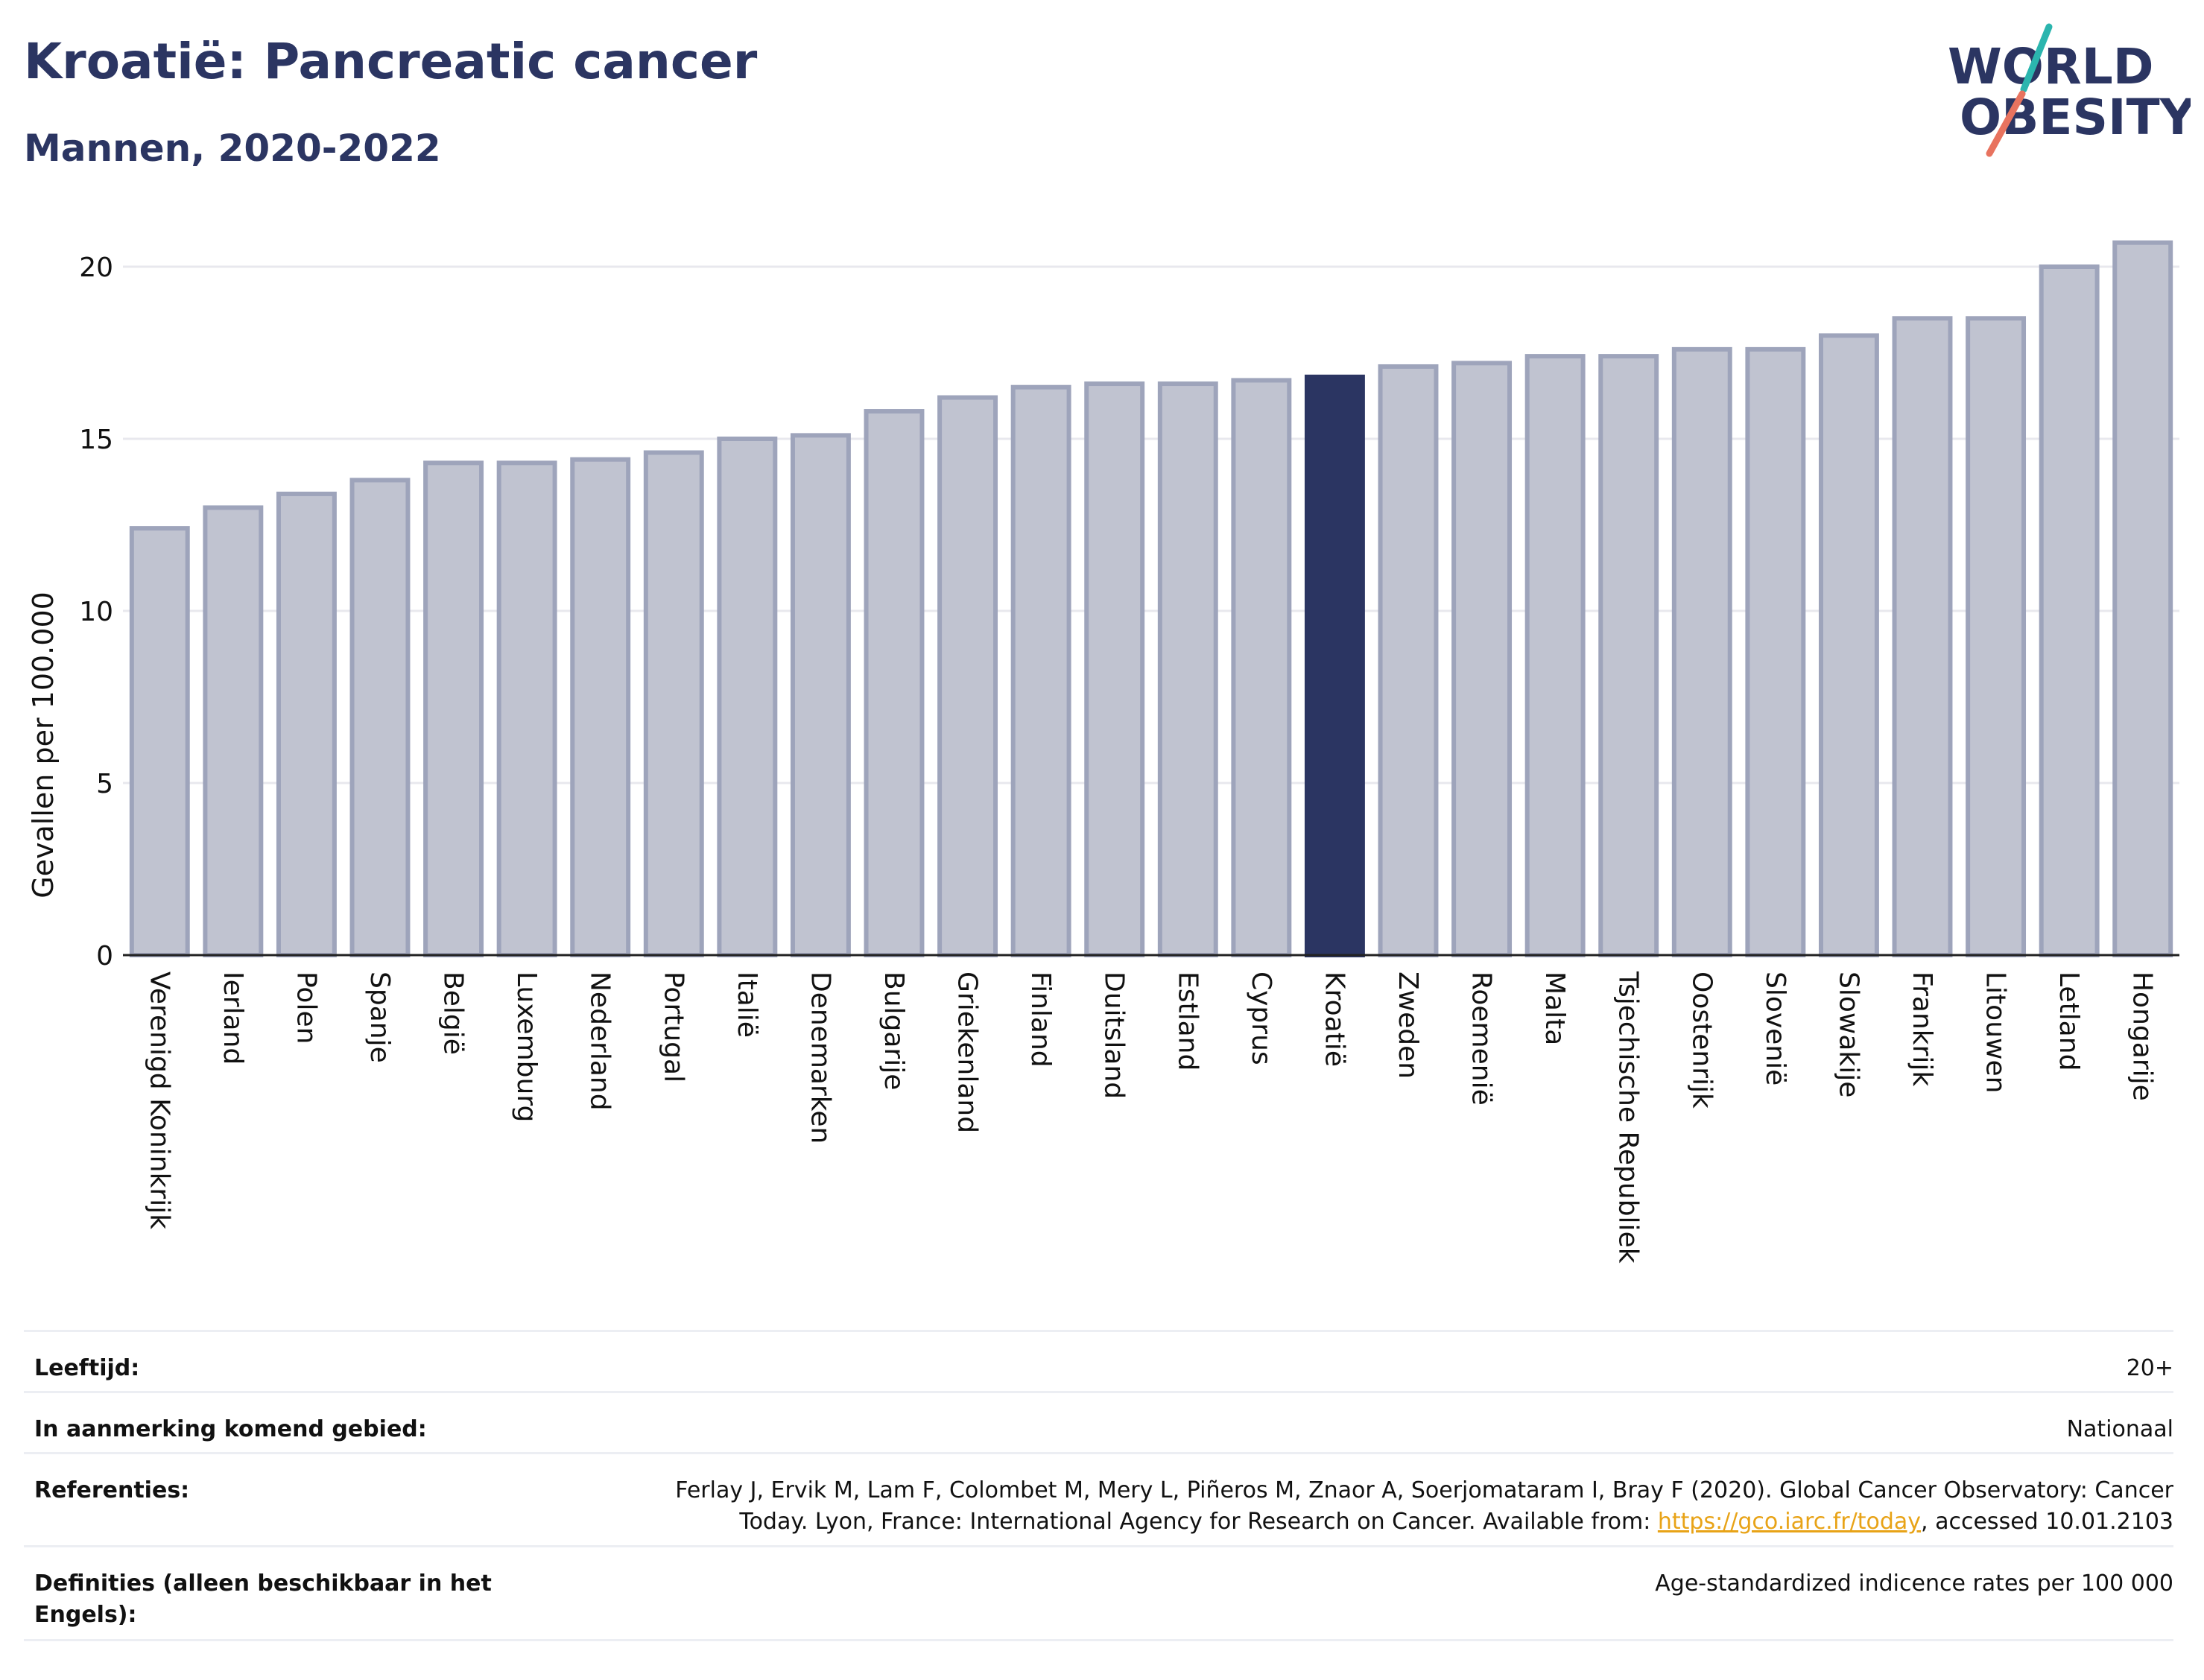 This screenshot has height=1680, width=2204. I want to click on x-tick-label: Spanje, so click(379, 1017).